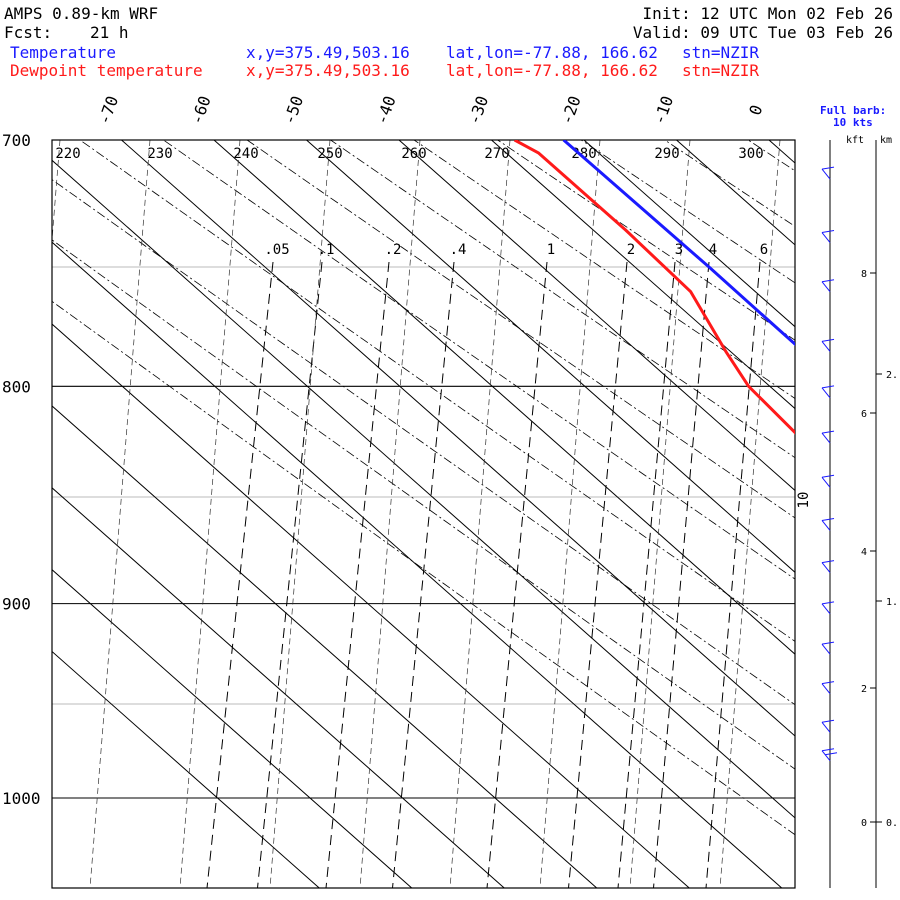 This screenshot has width=900, height=900. What do you see at coordinates (886, 140) in the screenshot?
I see `km-label: km` at bounding box center [886, 140].